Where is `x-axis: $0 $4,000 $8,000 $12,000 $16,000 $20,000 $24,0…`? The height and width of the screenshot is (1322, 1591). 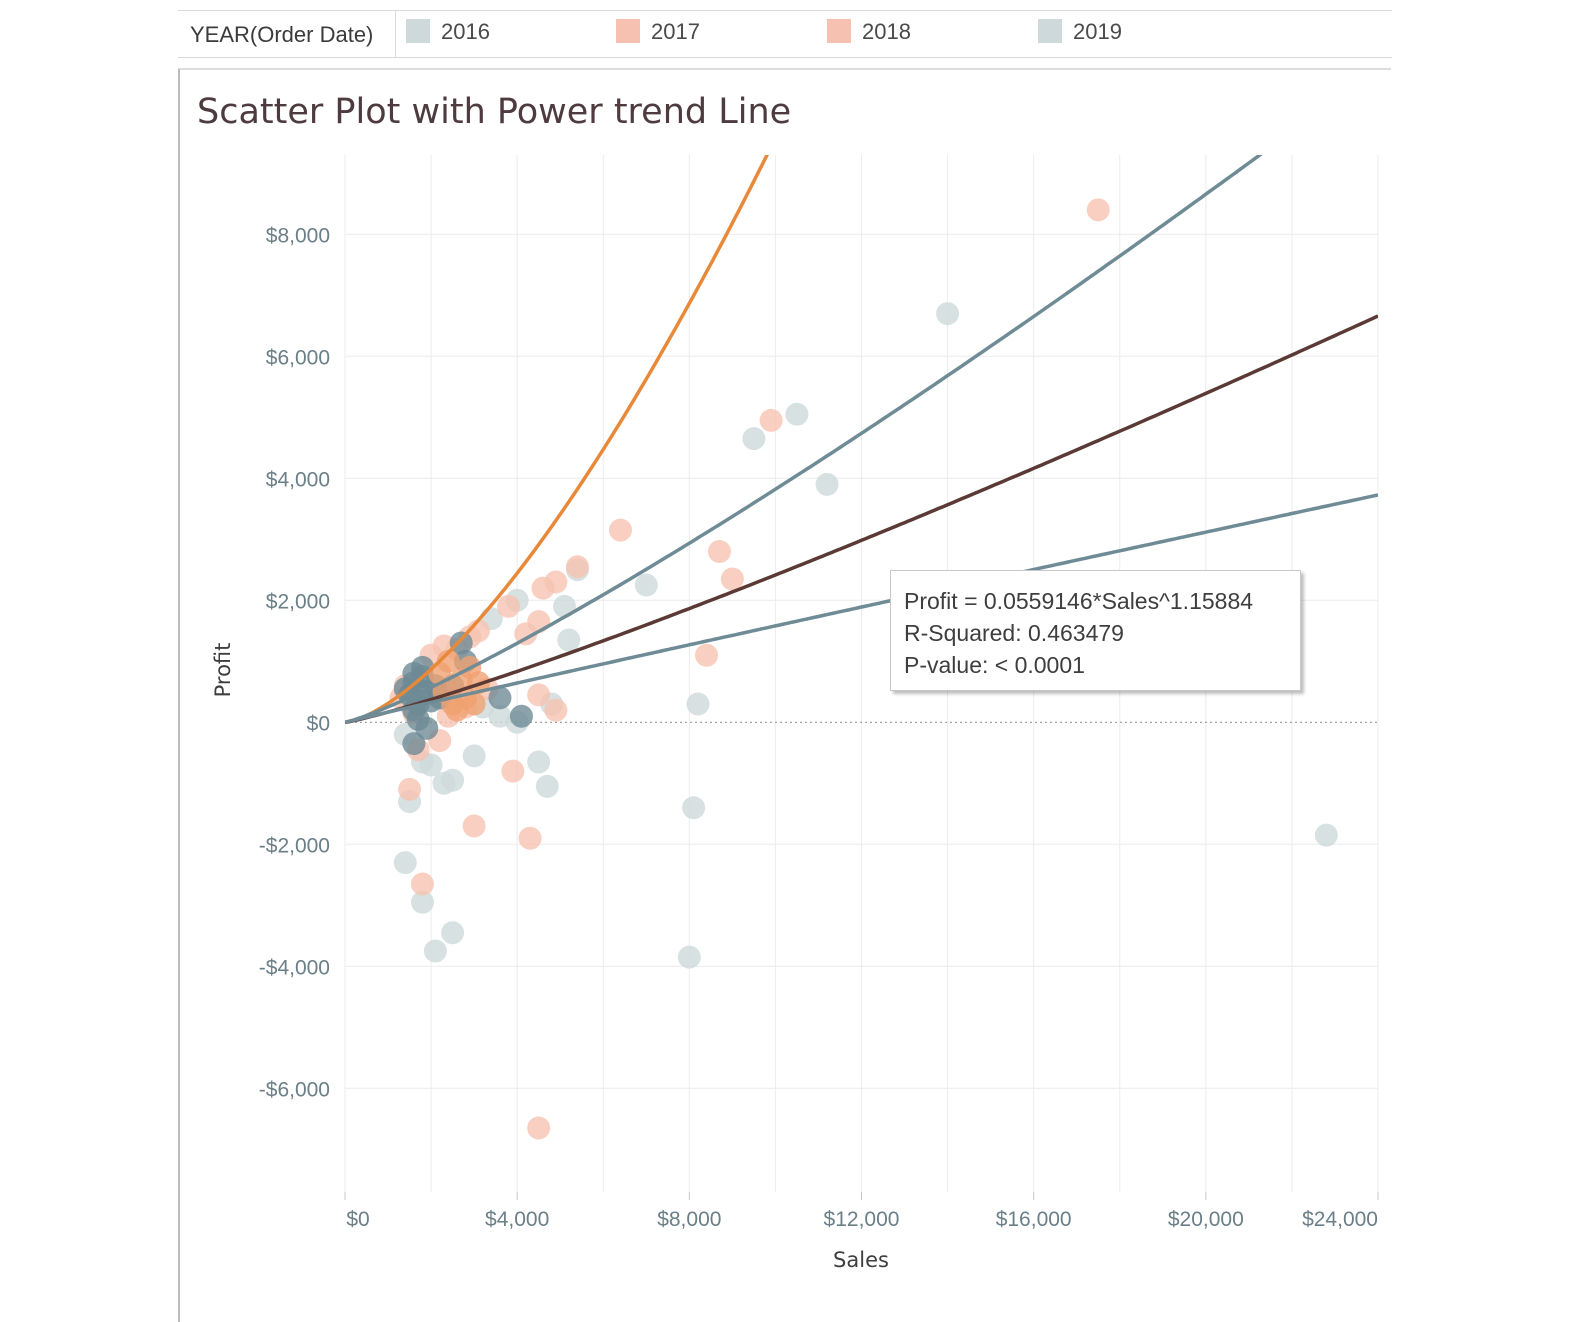
x-axis: $0 $4,000 $8,000 $12,000 $16,000 $20,000 $24,0… is located at coordinates (861, 1211).